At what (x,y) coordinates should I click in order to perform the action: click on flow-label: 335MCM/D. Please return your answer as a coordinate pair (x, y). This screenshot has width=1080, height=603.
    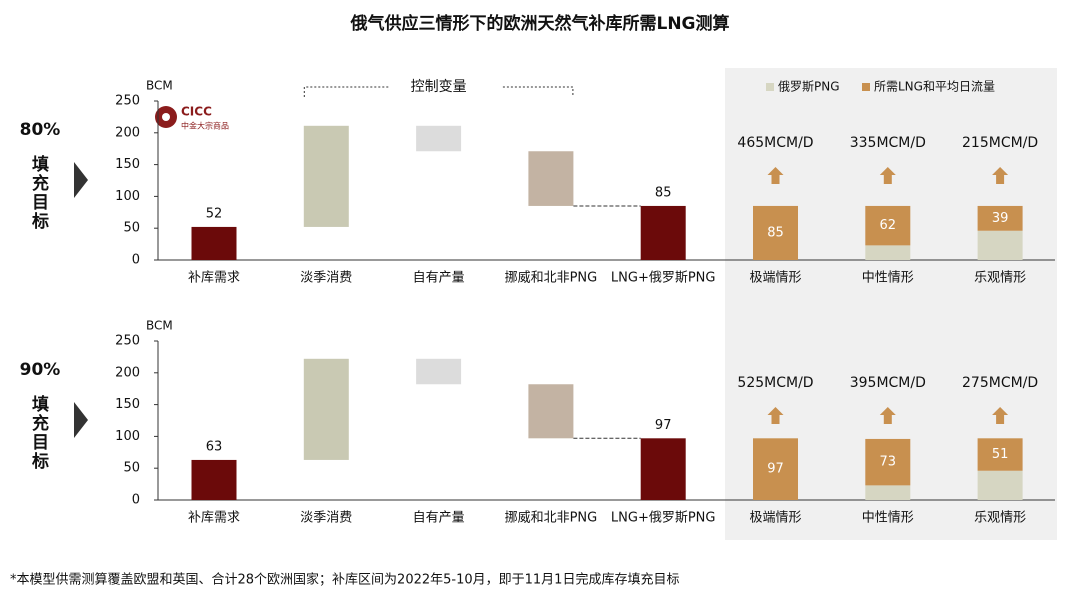
    Looking at the image, I should click on (888, 143).